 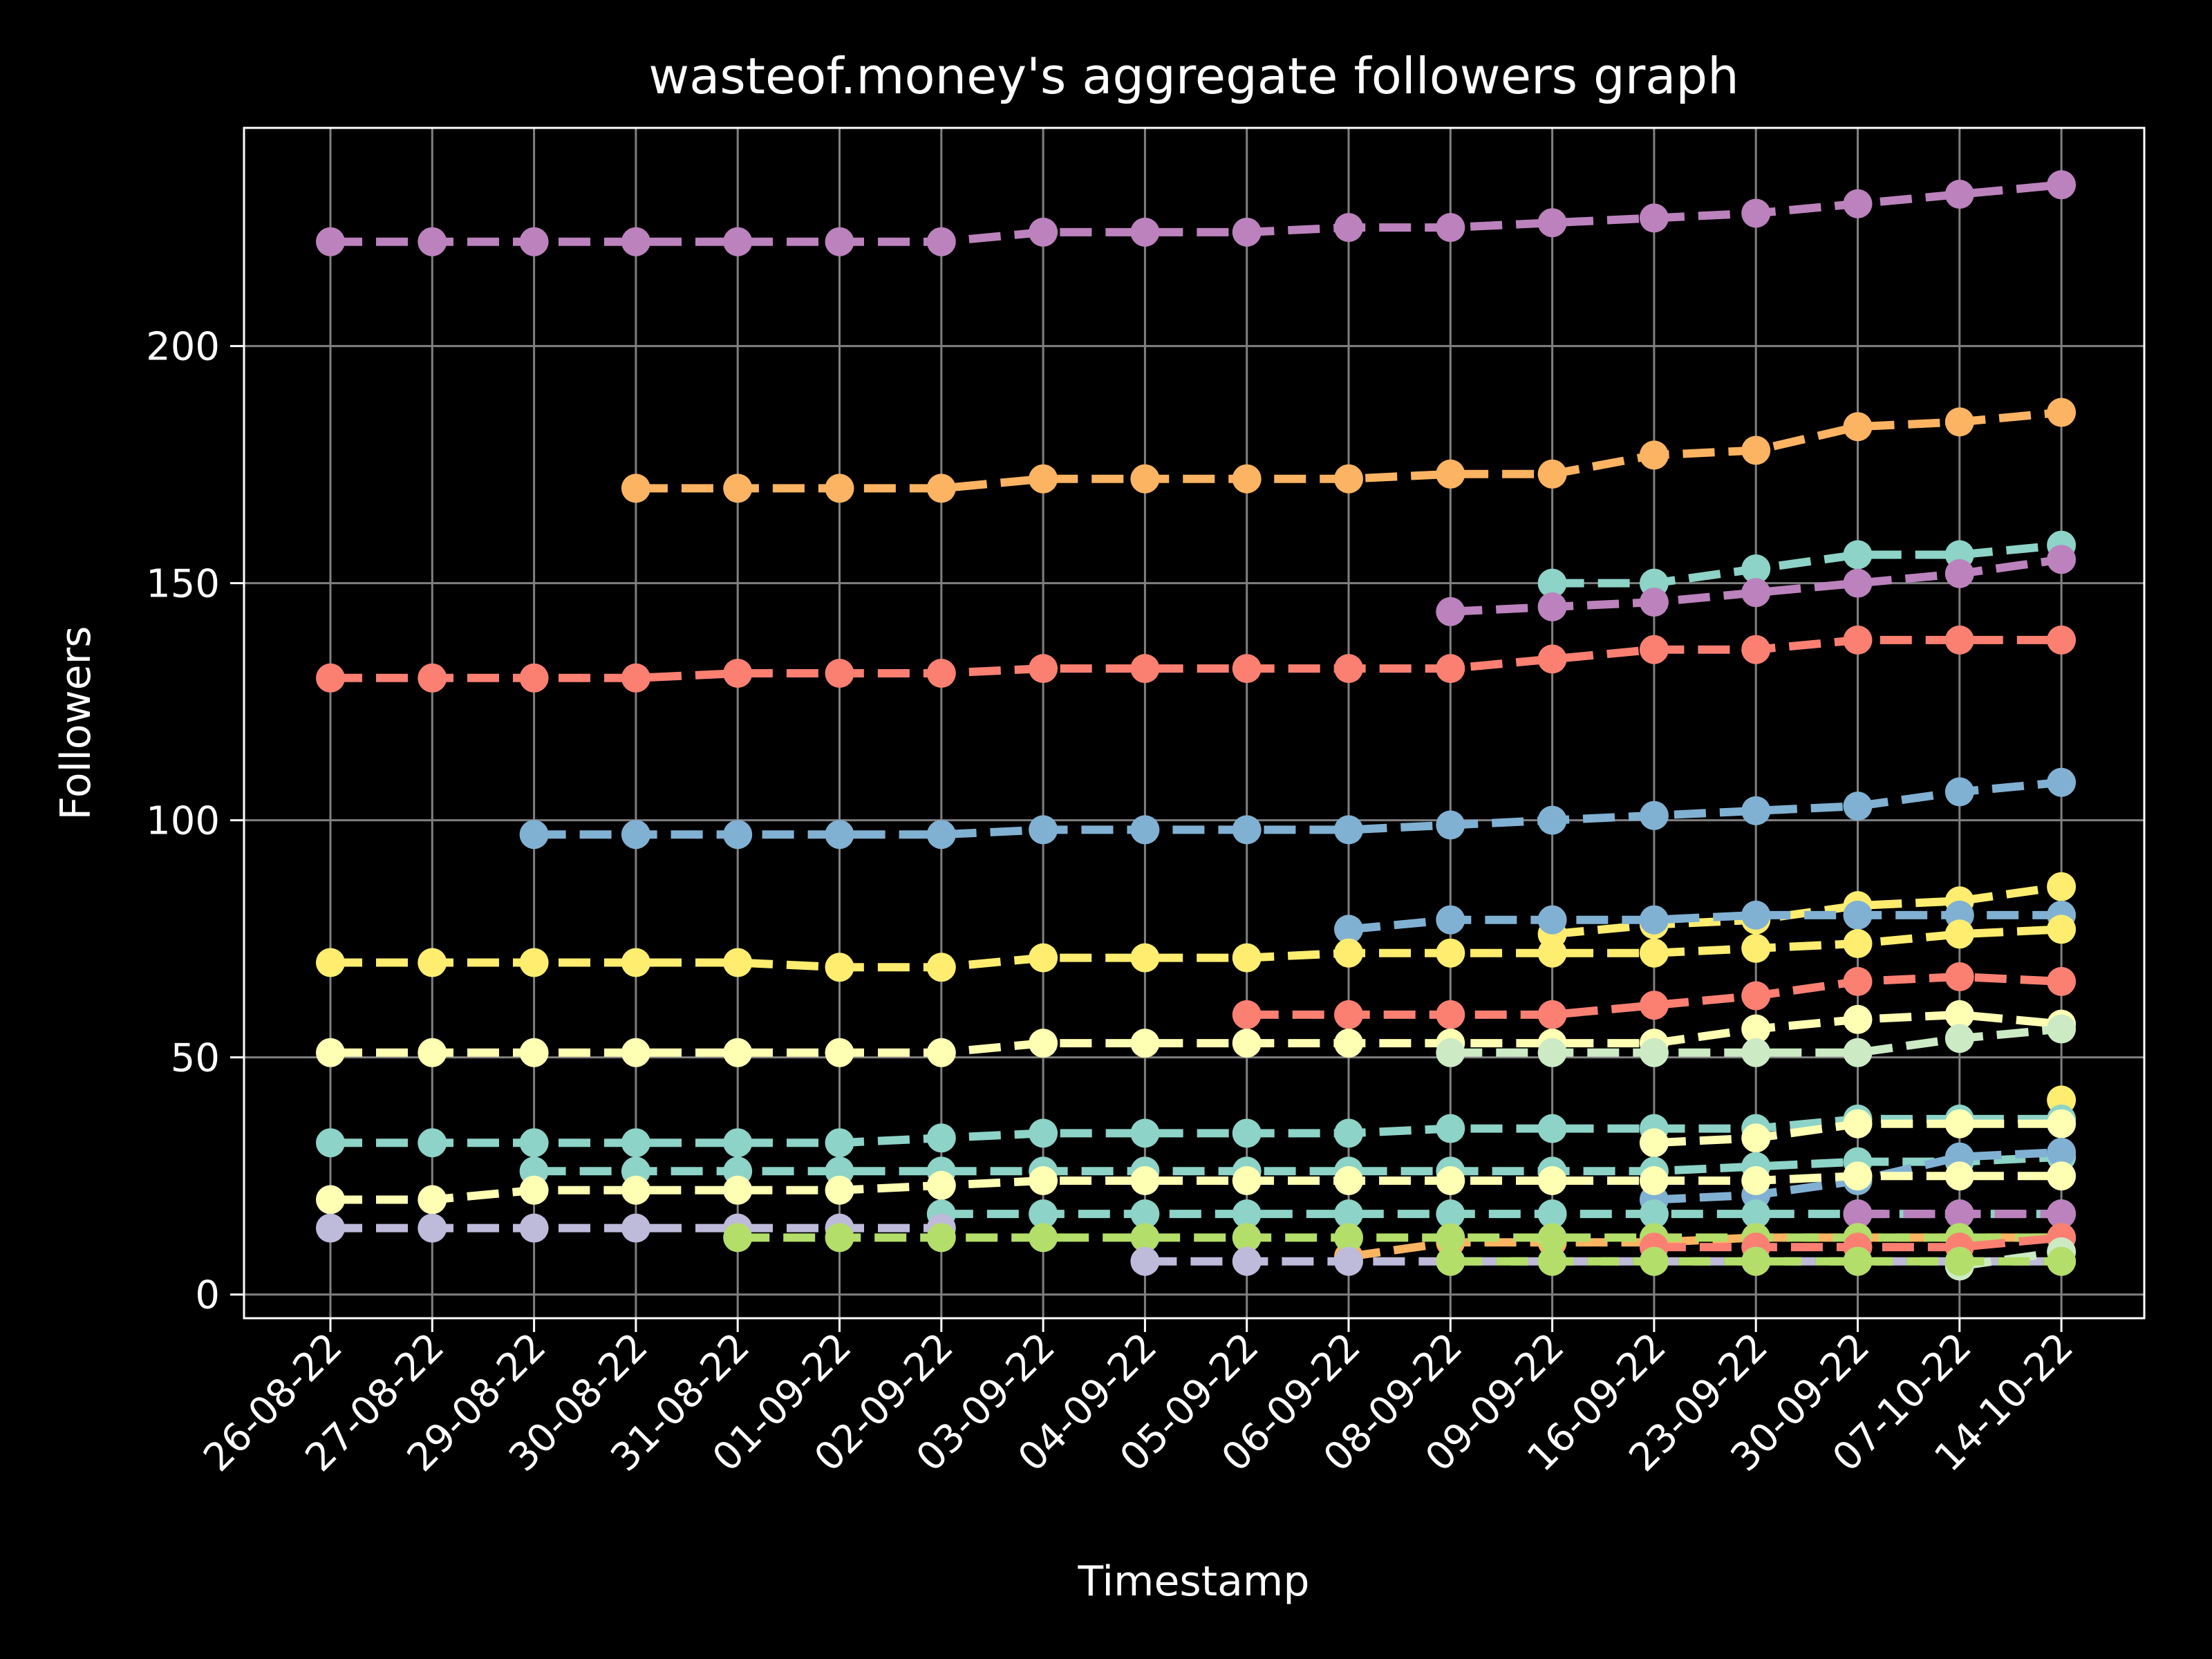 I want to click on y-tick-label: 200, so click(x=183, y=347).